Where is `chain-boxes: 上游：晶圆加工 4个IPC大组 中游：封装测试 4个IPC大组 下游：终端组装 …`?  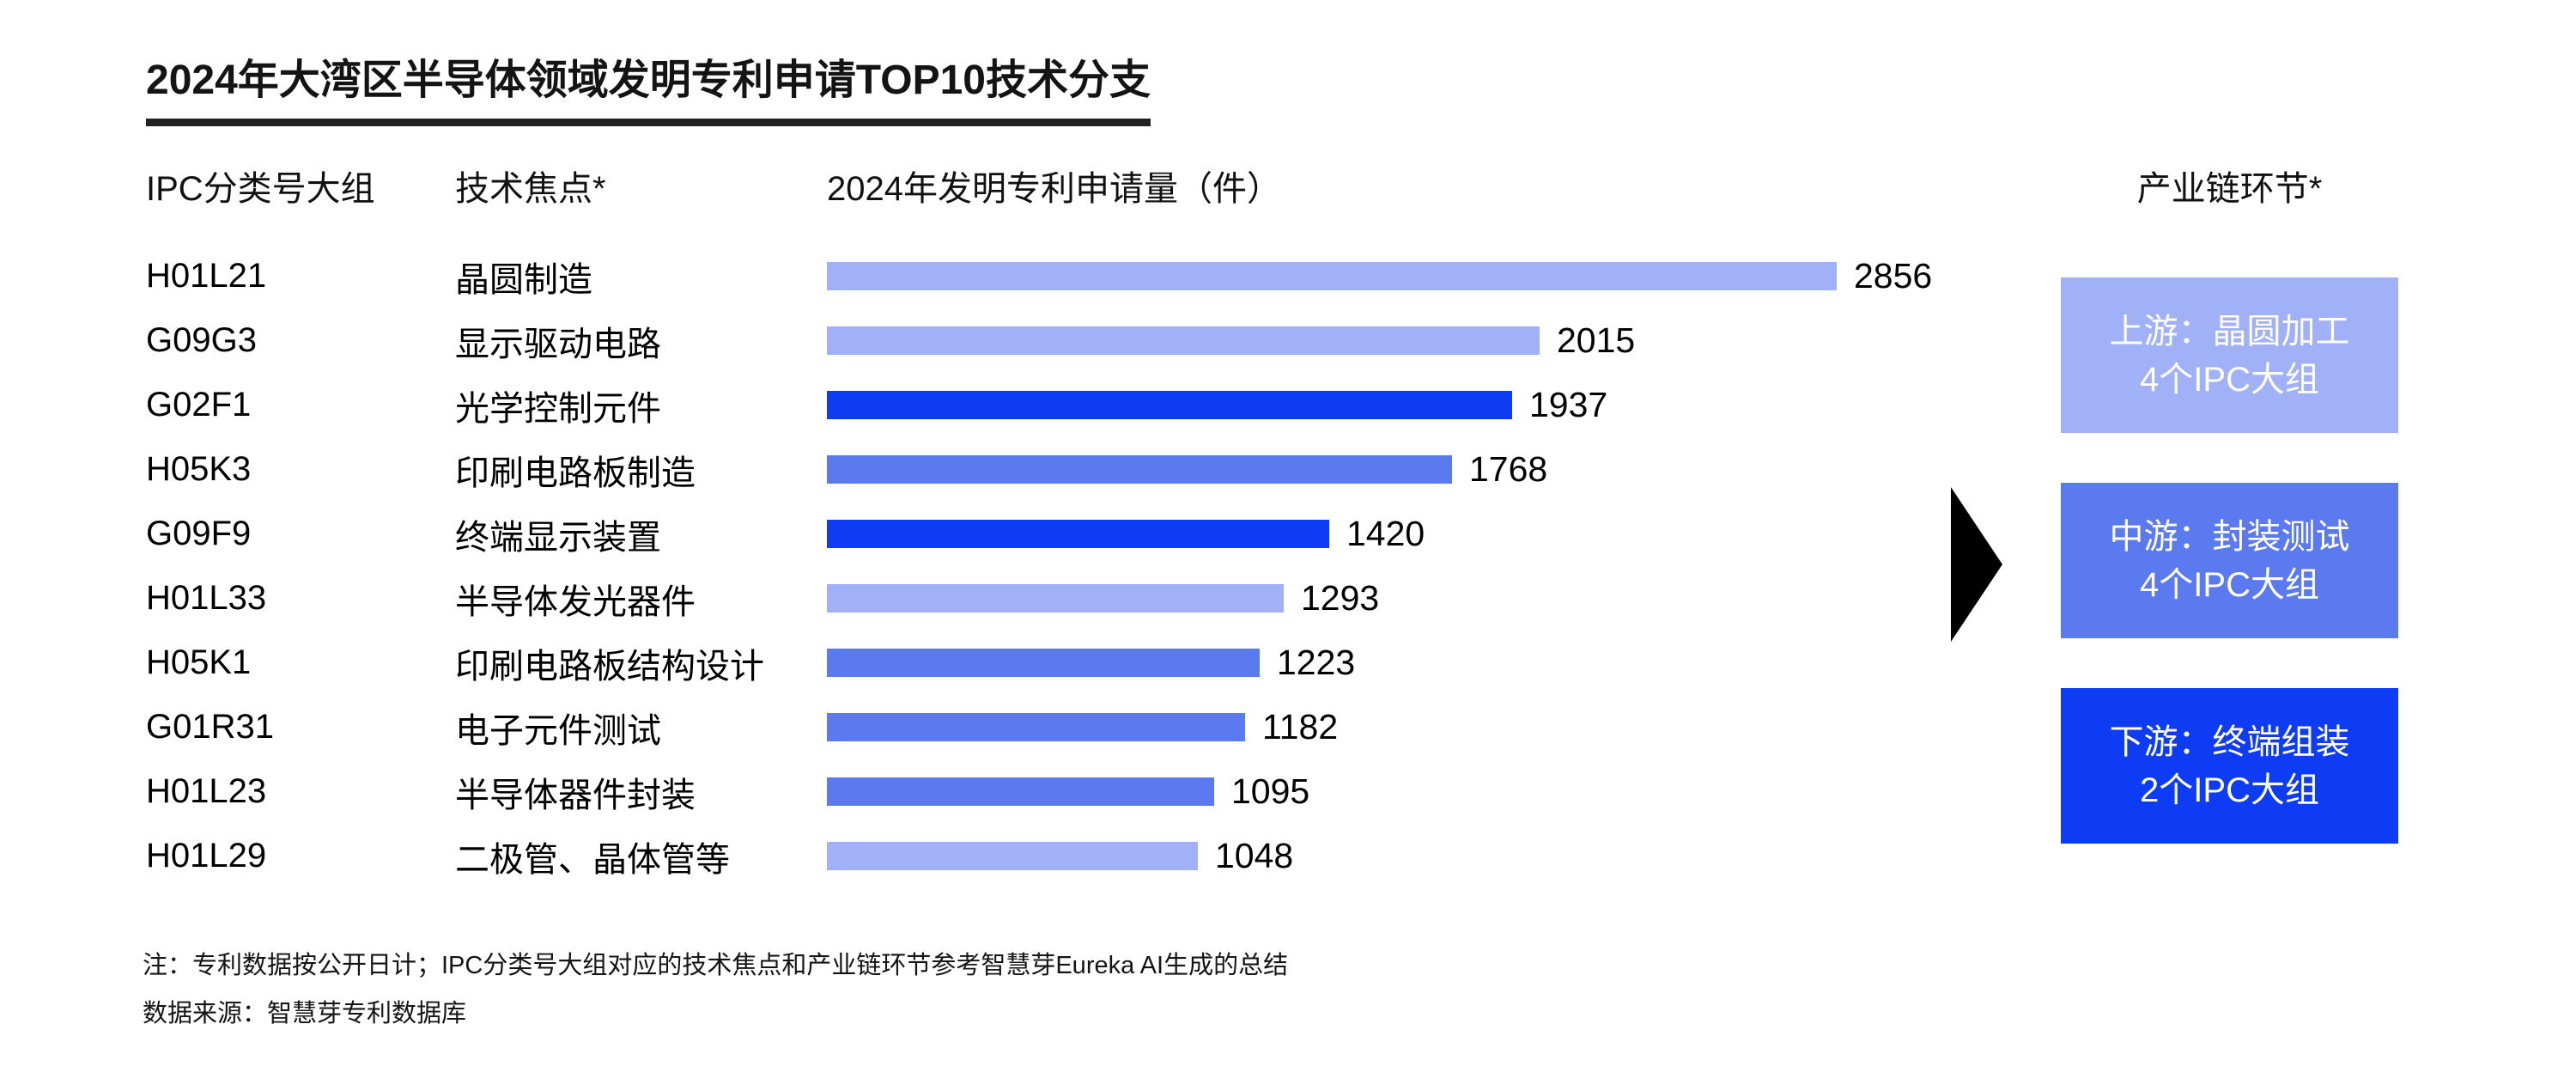 chain-boxes: 上游：晶圆加工 4个IPC大组 中游：封装测试 4个IPC大组 下游：终端组装 … is located at coordinates (2229, 585).